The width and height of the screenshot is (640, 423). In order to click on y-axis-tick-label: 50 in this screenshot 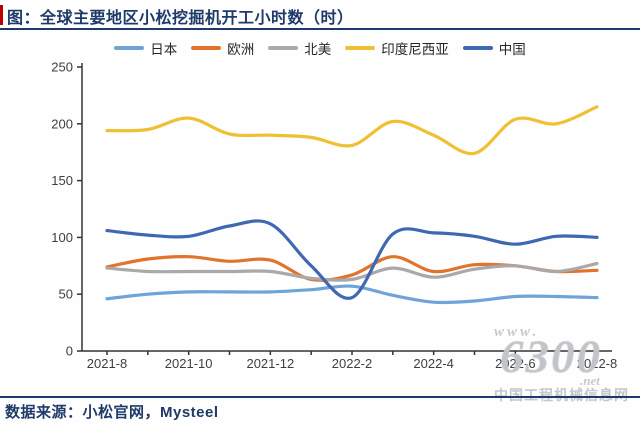, I will do `click(66, 294)`.